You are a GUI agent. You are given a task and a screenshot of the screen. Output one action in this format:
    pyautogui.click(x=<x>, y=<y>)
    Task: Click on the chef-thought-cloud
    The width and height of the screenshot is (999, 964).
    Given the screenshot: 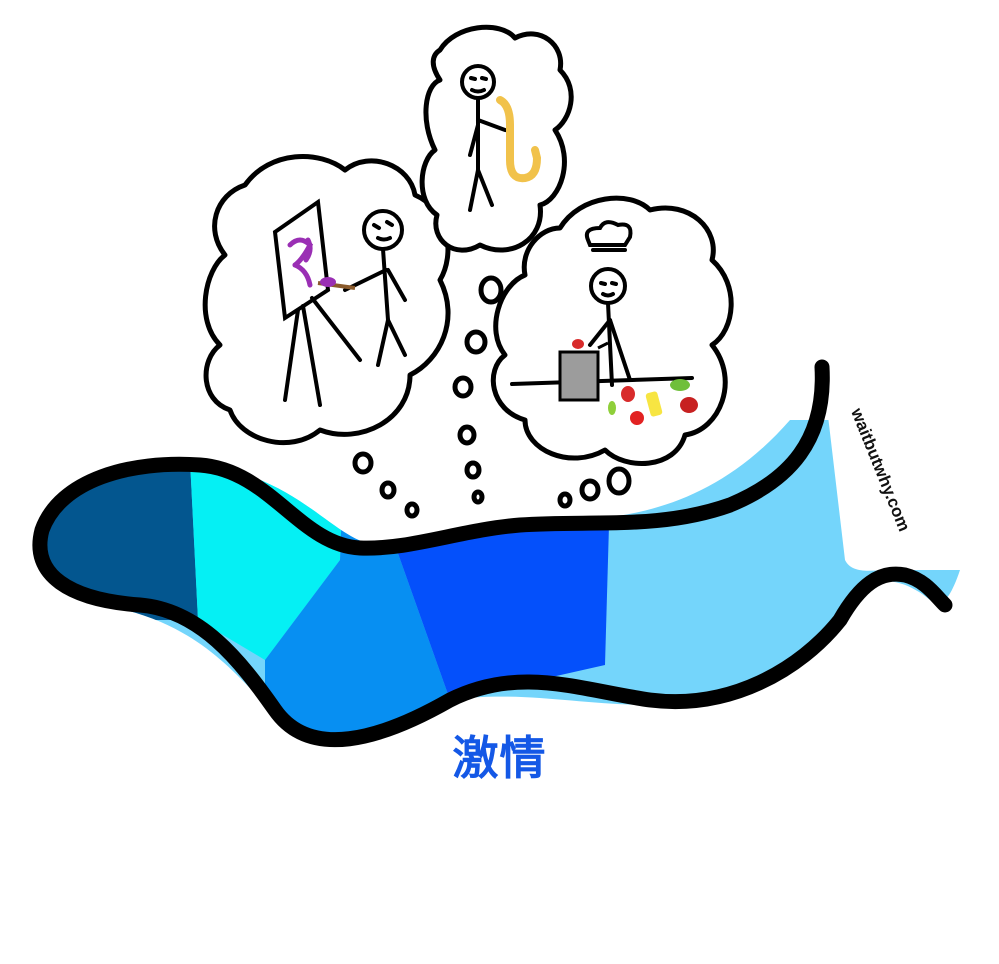 What is the action you would take?
    pyautogui.click(x=612, y=330)
    